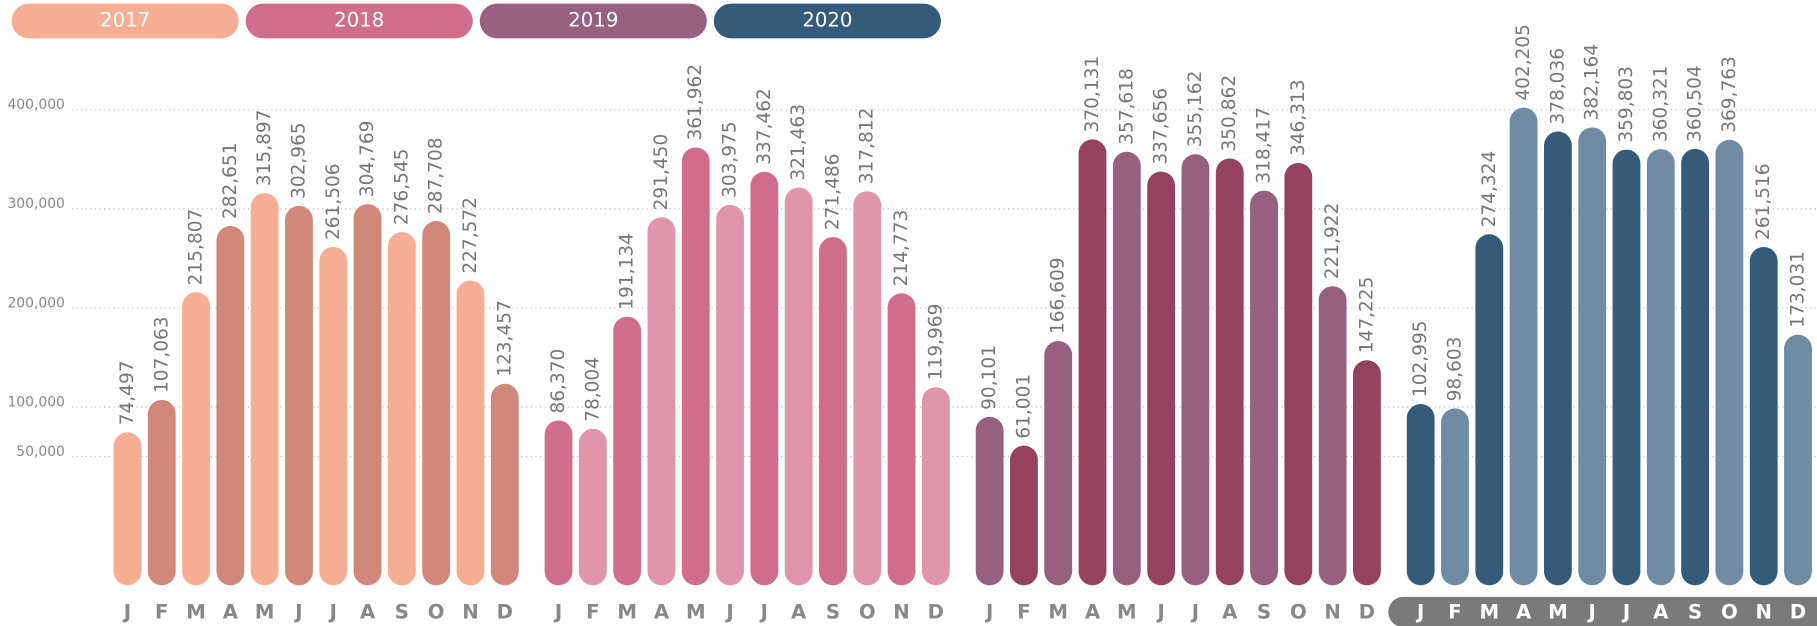  What do you see at coordinates (367, 159) in the screenshot?
I see `value-label: 304,769` at bounding box center [367, 159].